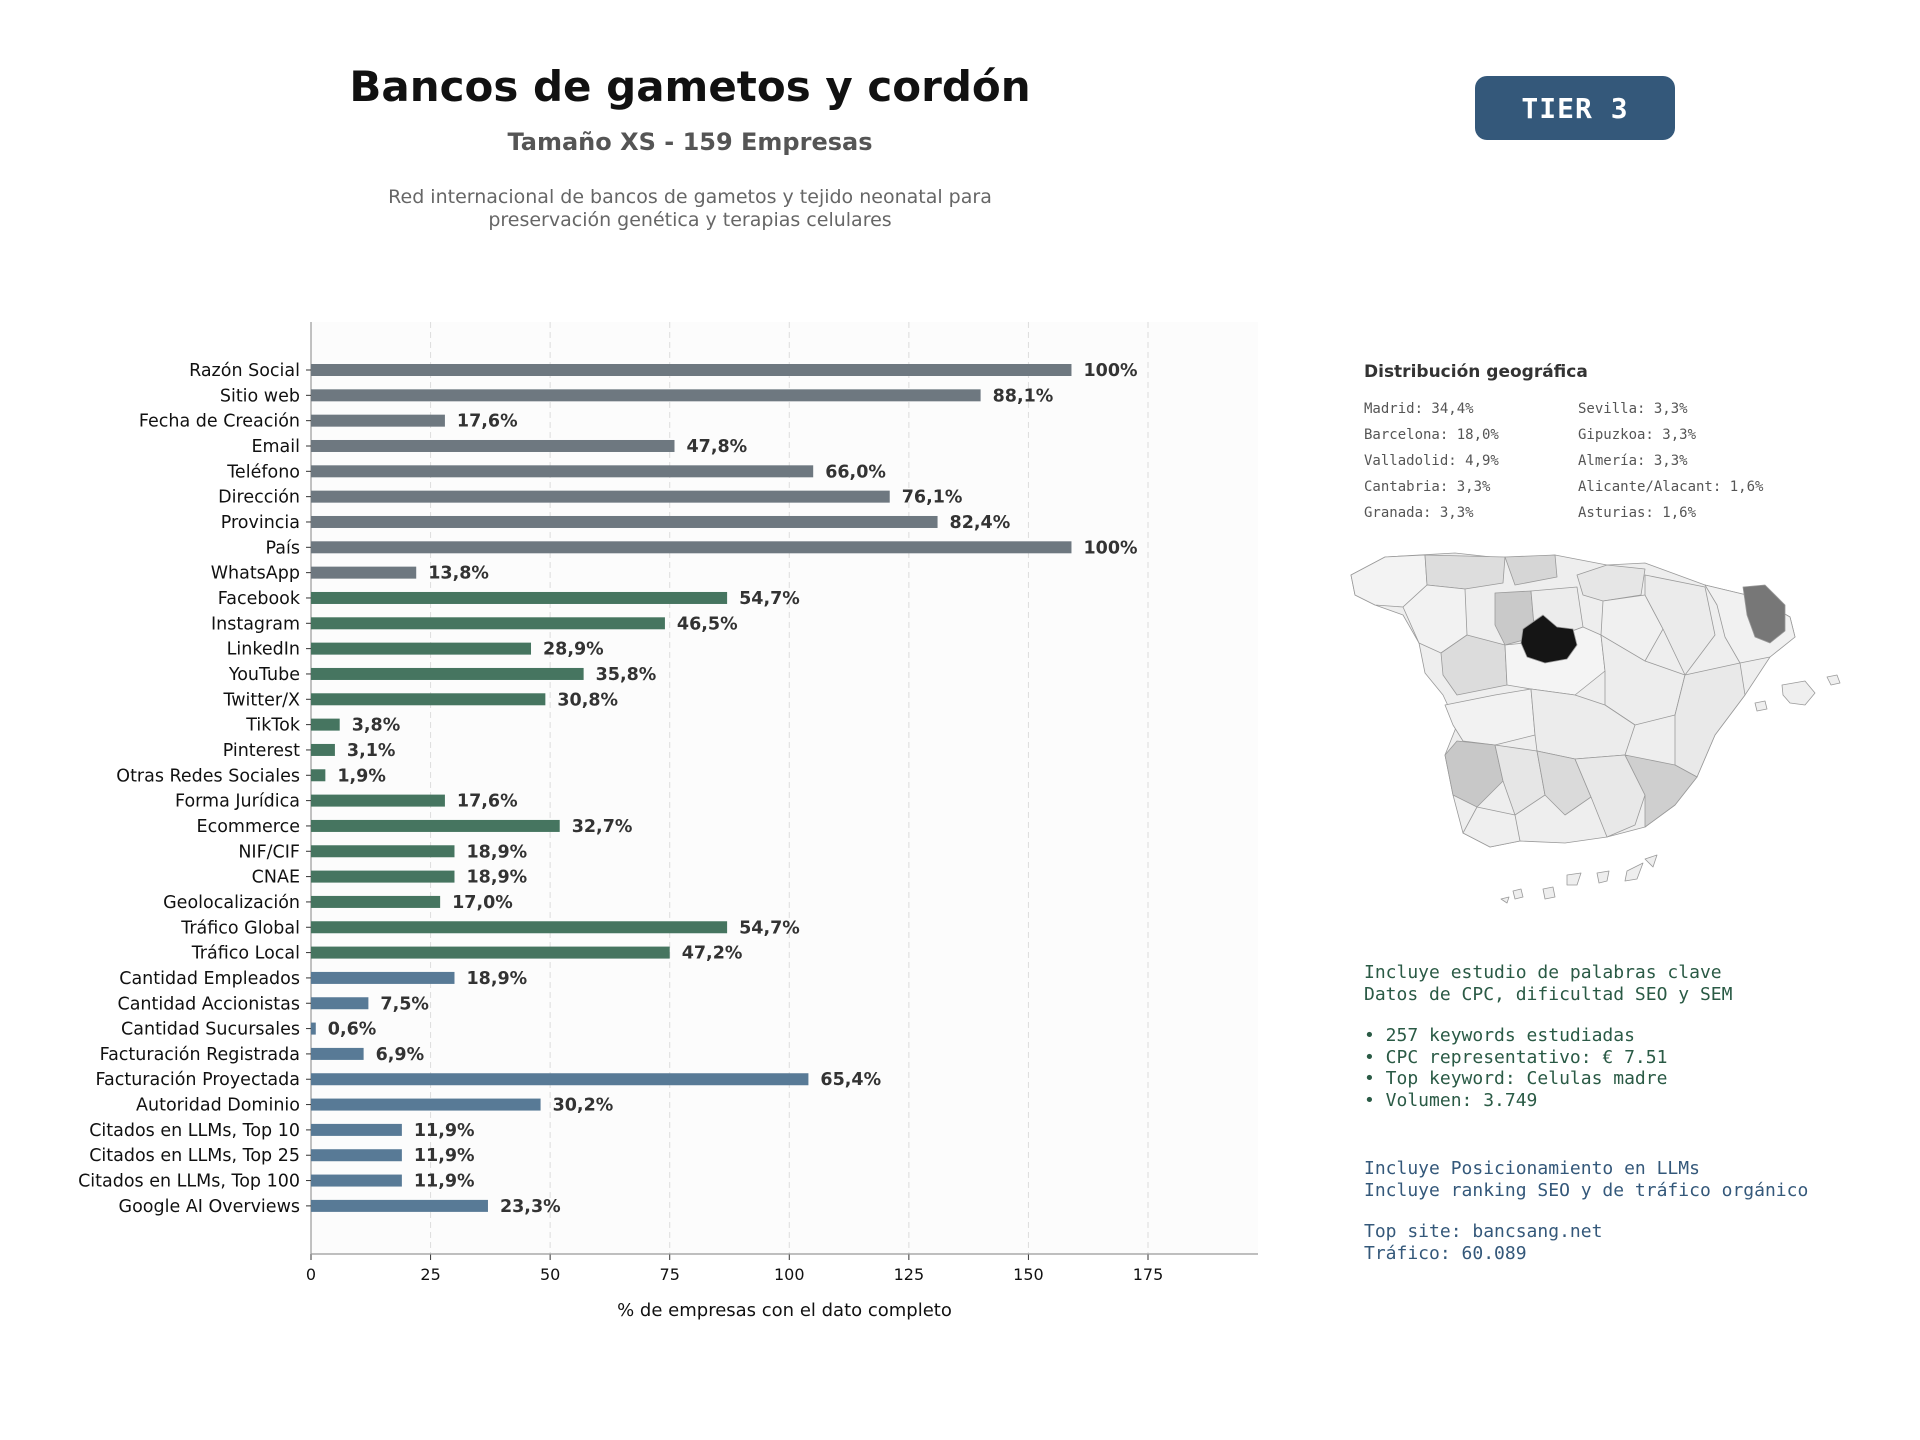  Describe the element at coordinates (670, 1274) in the screenshot. I see `x-tick-label: 75` at that location.